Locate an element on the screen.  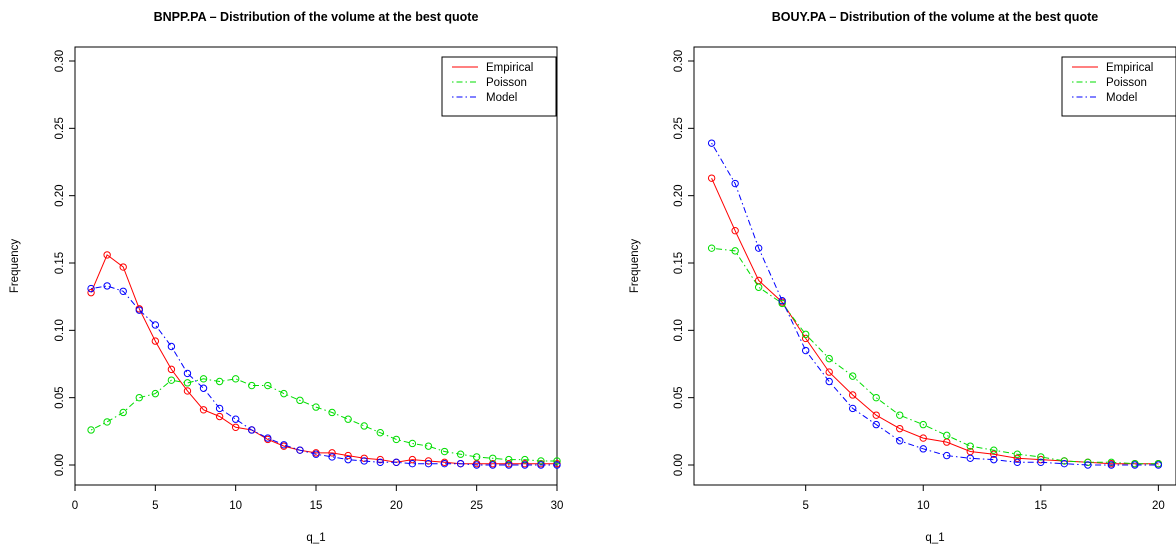
y-tick-label: 0.00 is located at coordinates (60, 465).